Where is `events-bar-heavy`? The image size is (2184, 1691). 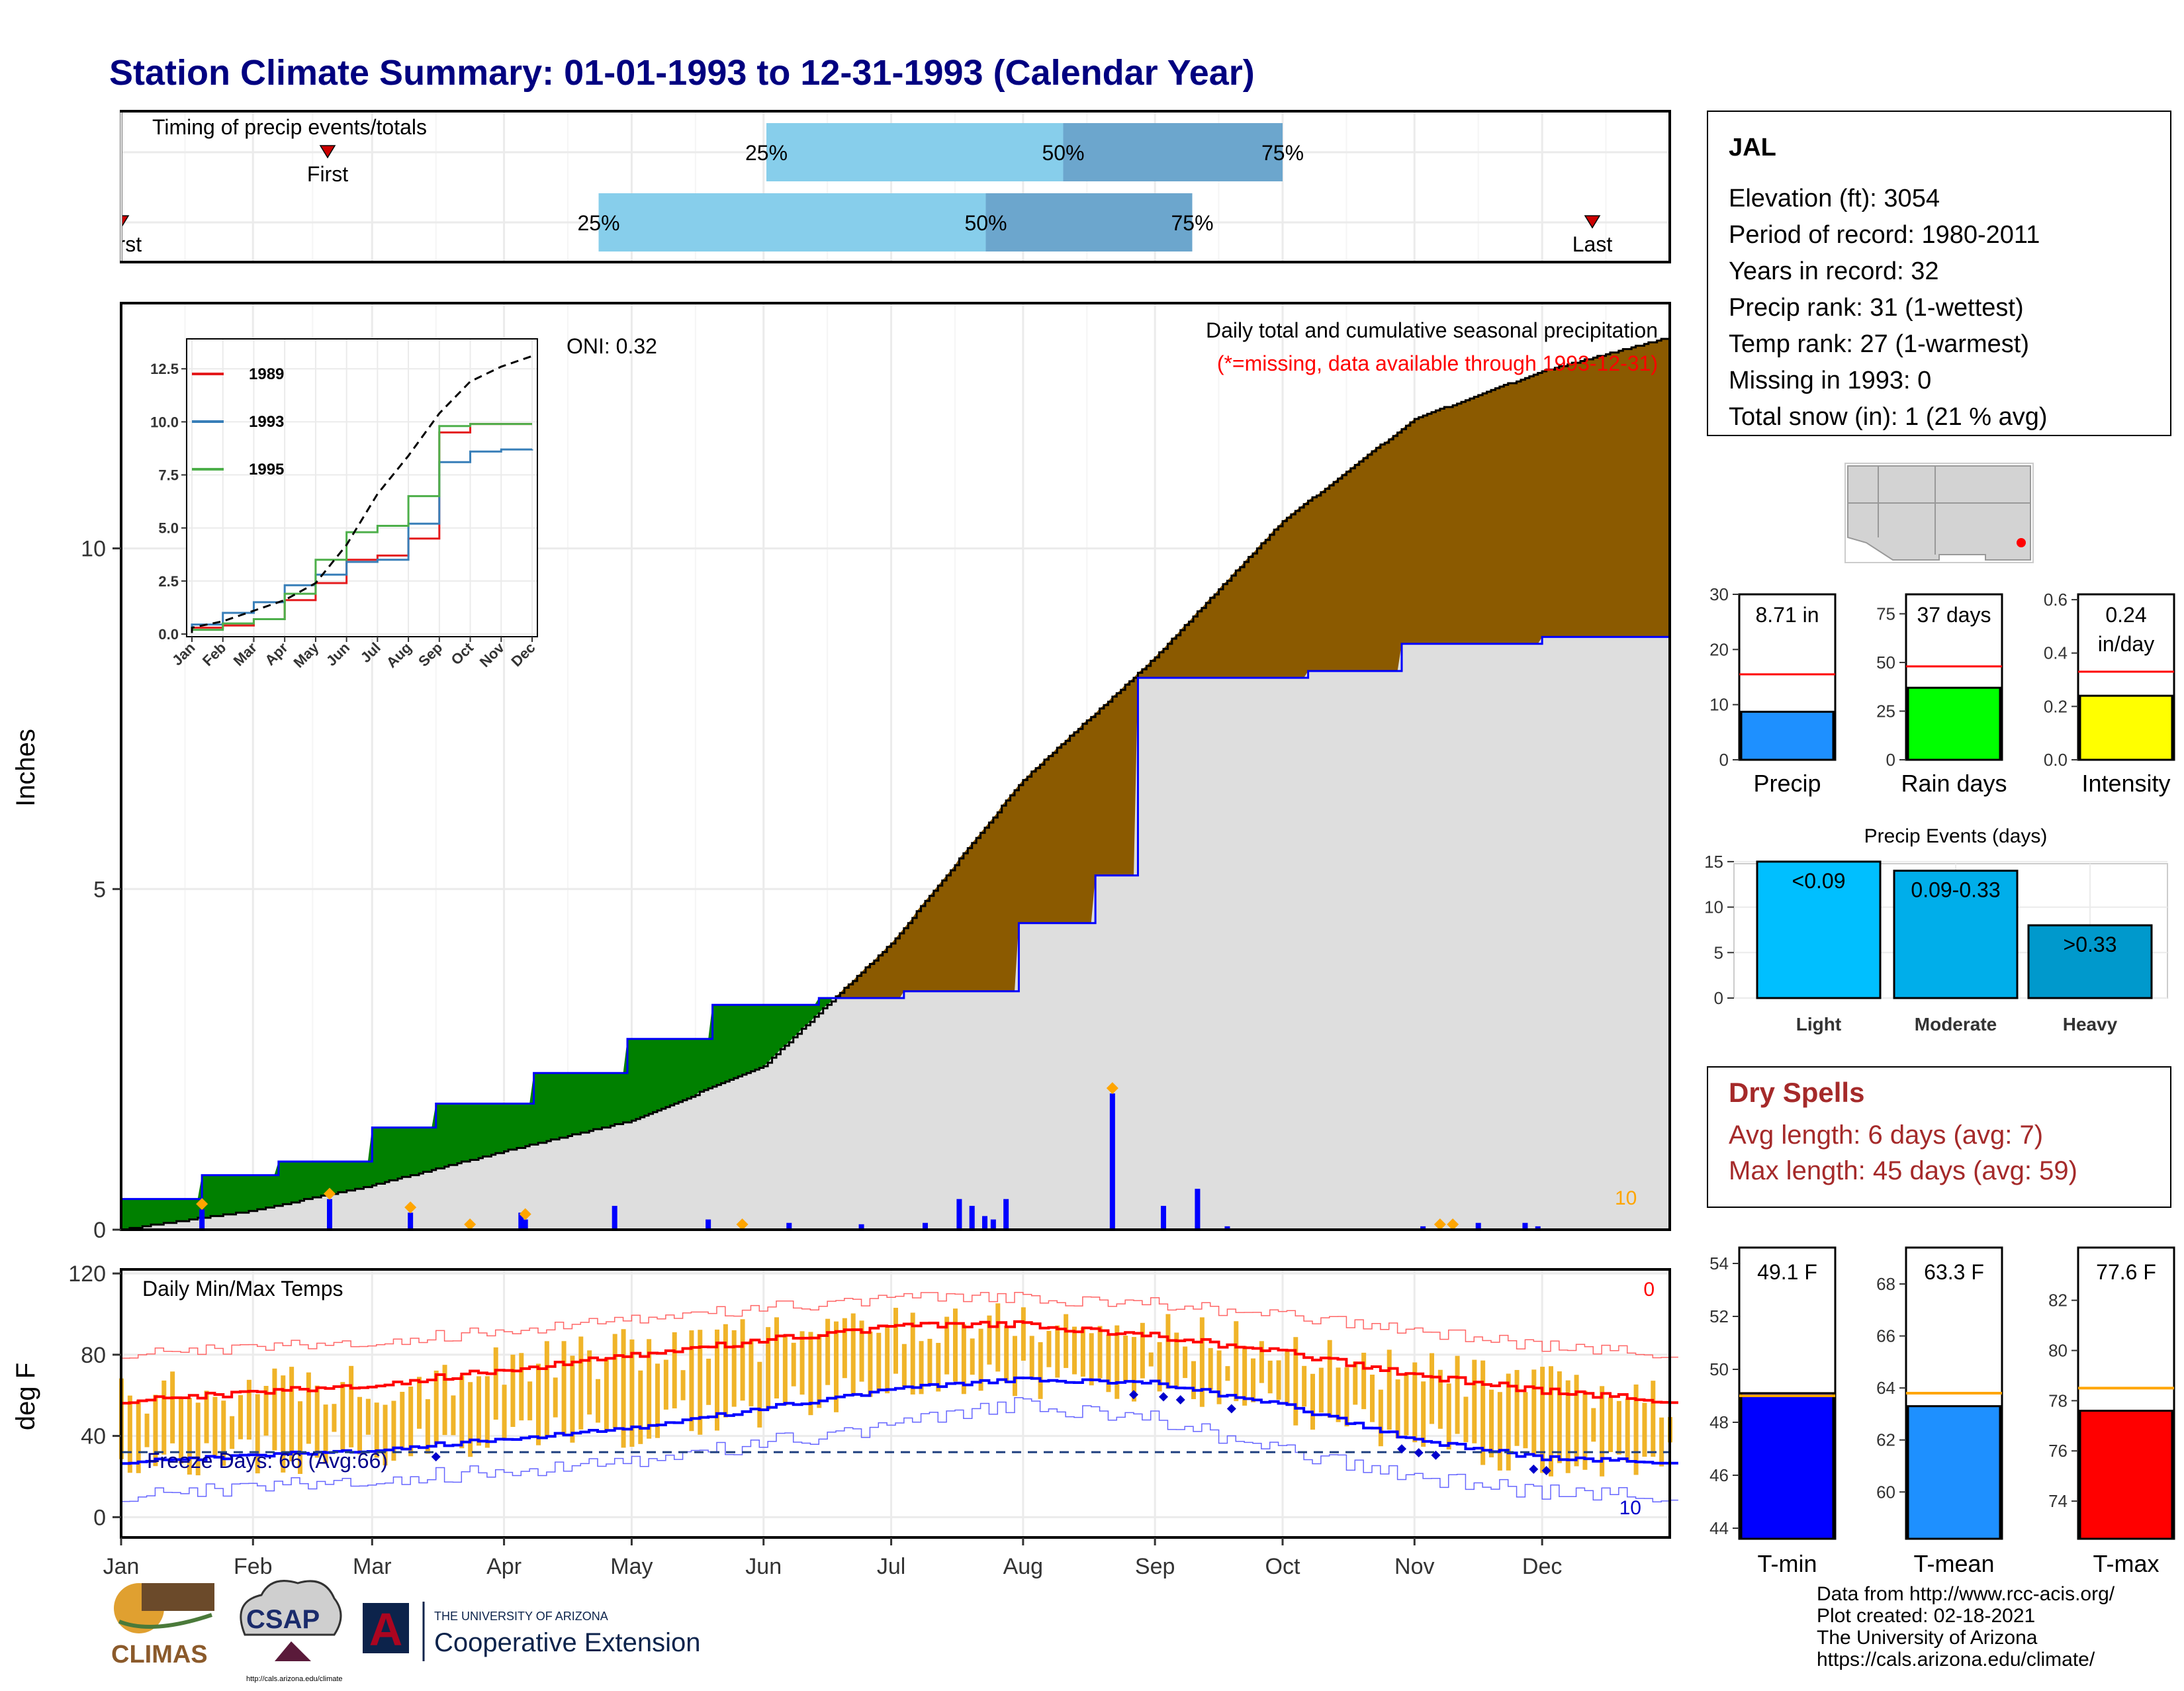 events-bar-heavy is located at coordinates (2090, 961).